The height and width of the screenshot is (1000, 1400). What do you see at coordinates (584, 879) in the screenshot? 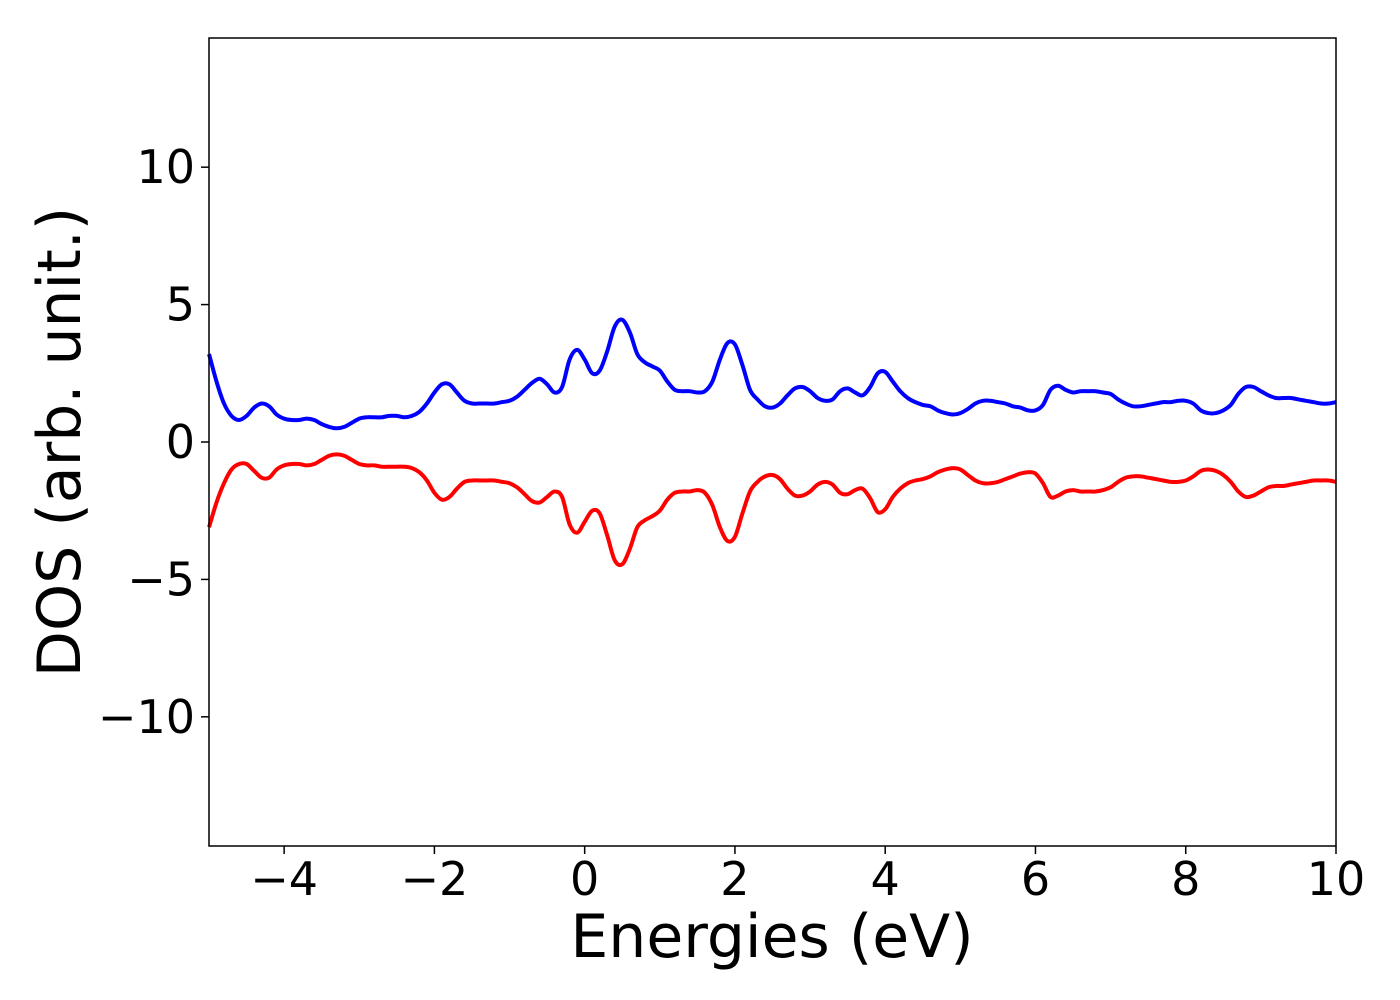
I see `x-tick-label: 0` at bounding box center [584, 879].